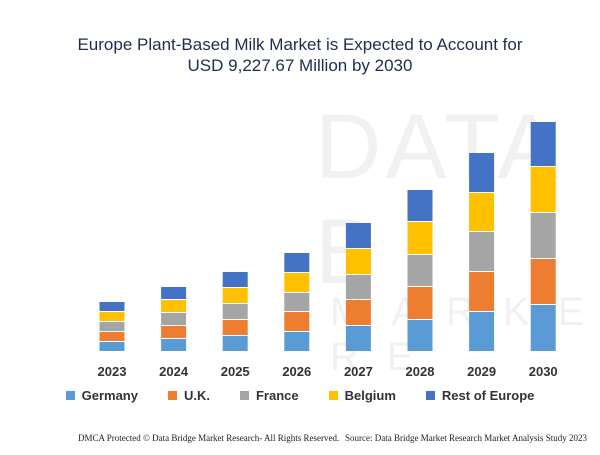 The image size is (600, 455). What do you see at coordinates (174, 371) in the screenshot?
I see `x-tick-label-2024: 2024` at bounding box center [174, 371].